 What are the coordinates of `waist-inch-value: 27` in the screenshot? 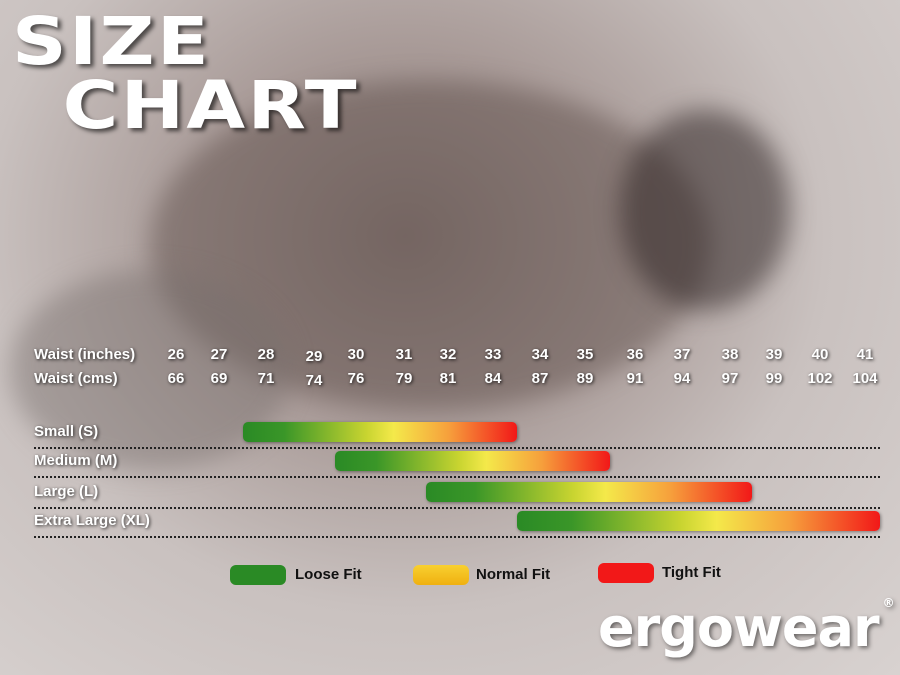 It's located at (219, 354).